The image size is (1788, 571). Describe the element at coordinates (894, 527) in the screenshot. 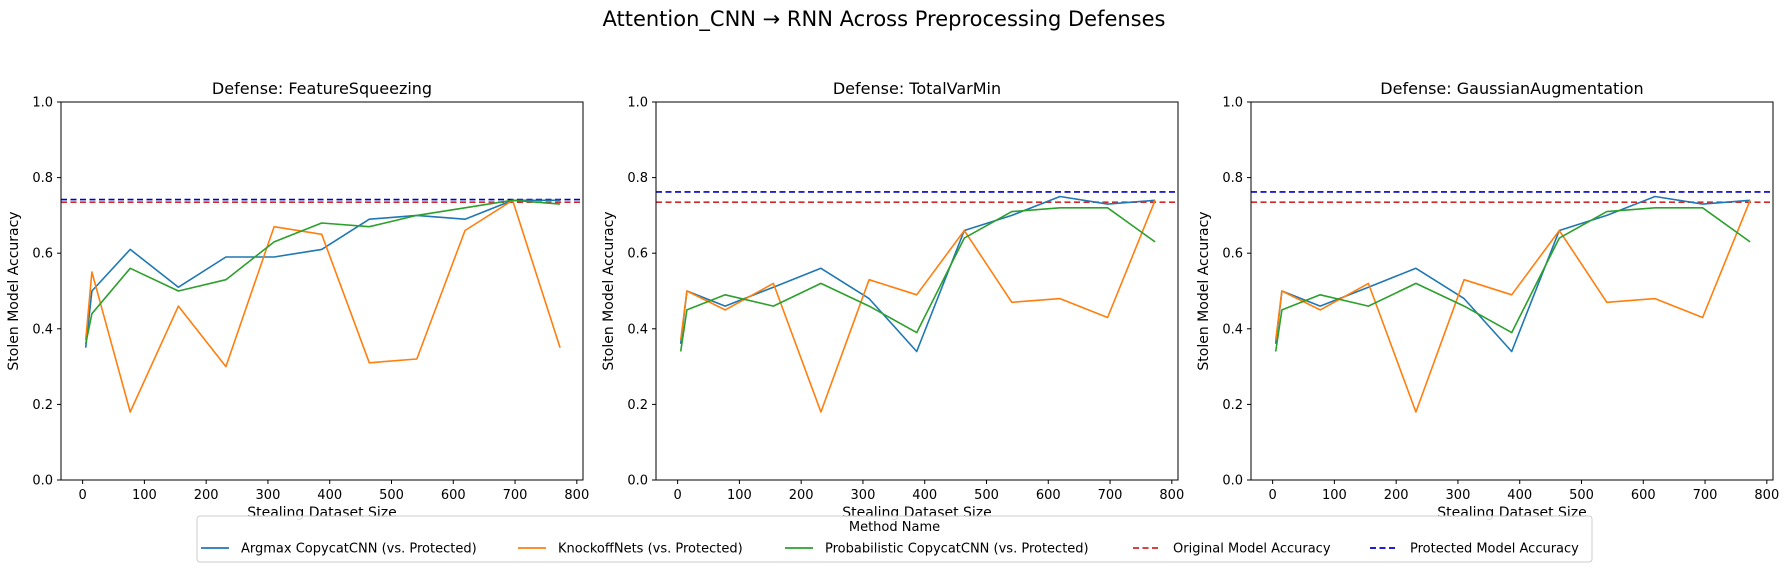

I see `legend-title: Method Name` at that location.